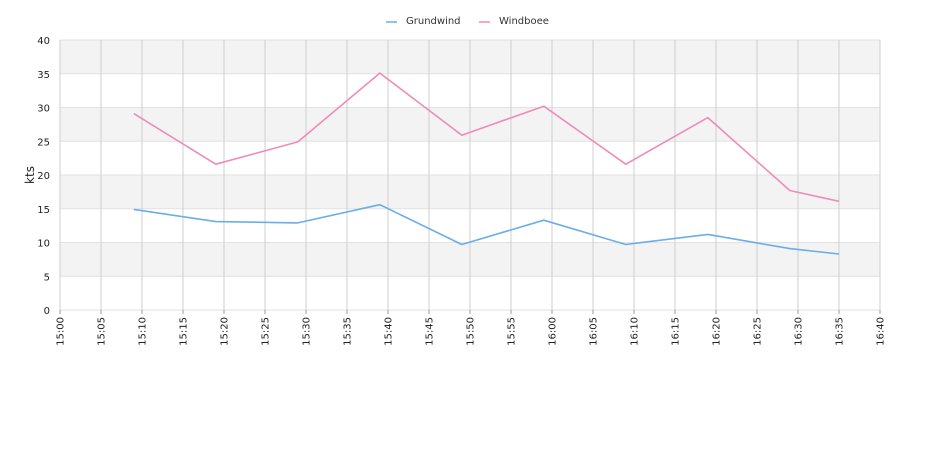 This screenshot has width=940, height=450. What do you see at coordinates (348, 331) in the screenshot?
I see `x-tick-label: 15:35` at bounding box center [348, 331].